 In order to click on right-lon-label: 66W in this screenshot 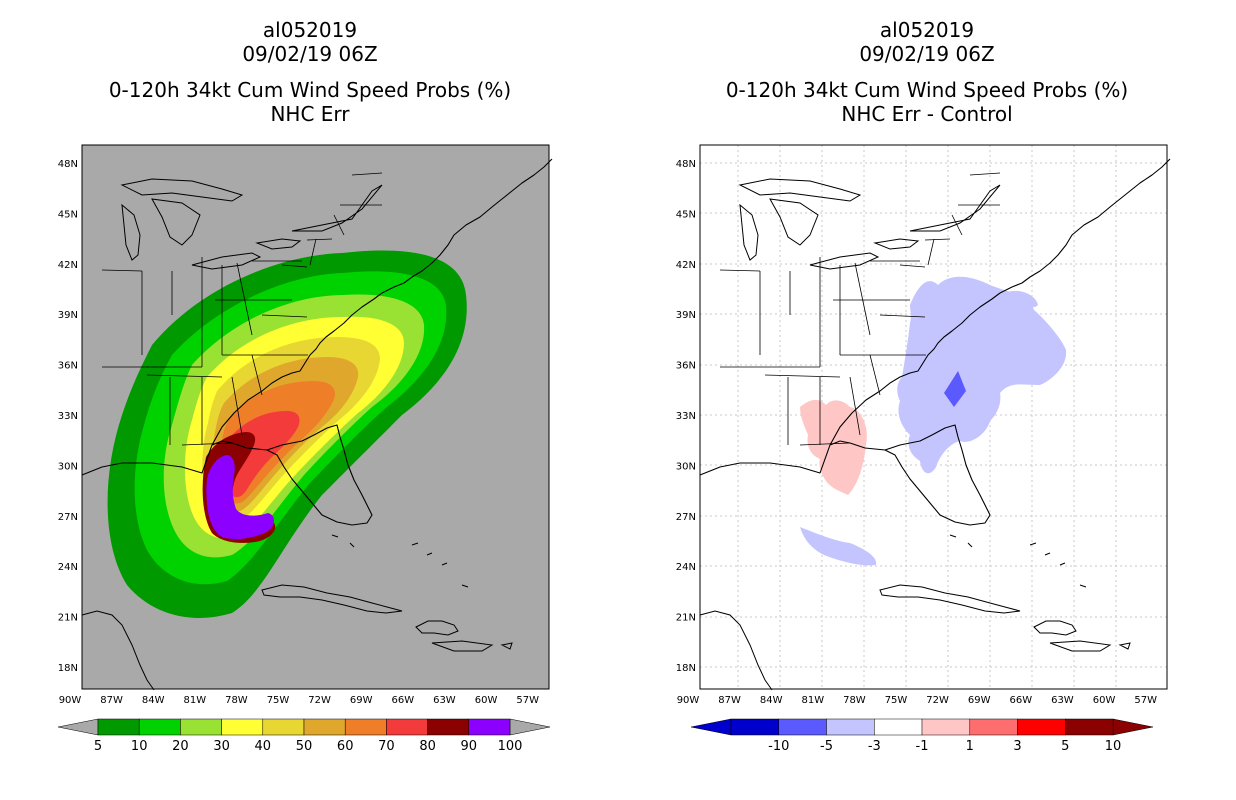, I will do `click(1020, 700)`.